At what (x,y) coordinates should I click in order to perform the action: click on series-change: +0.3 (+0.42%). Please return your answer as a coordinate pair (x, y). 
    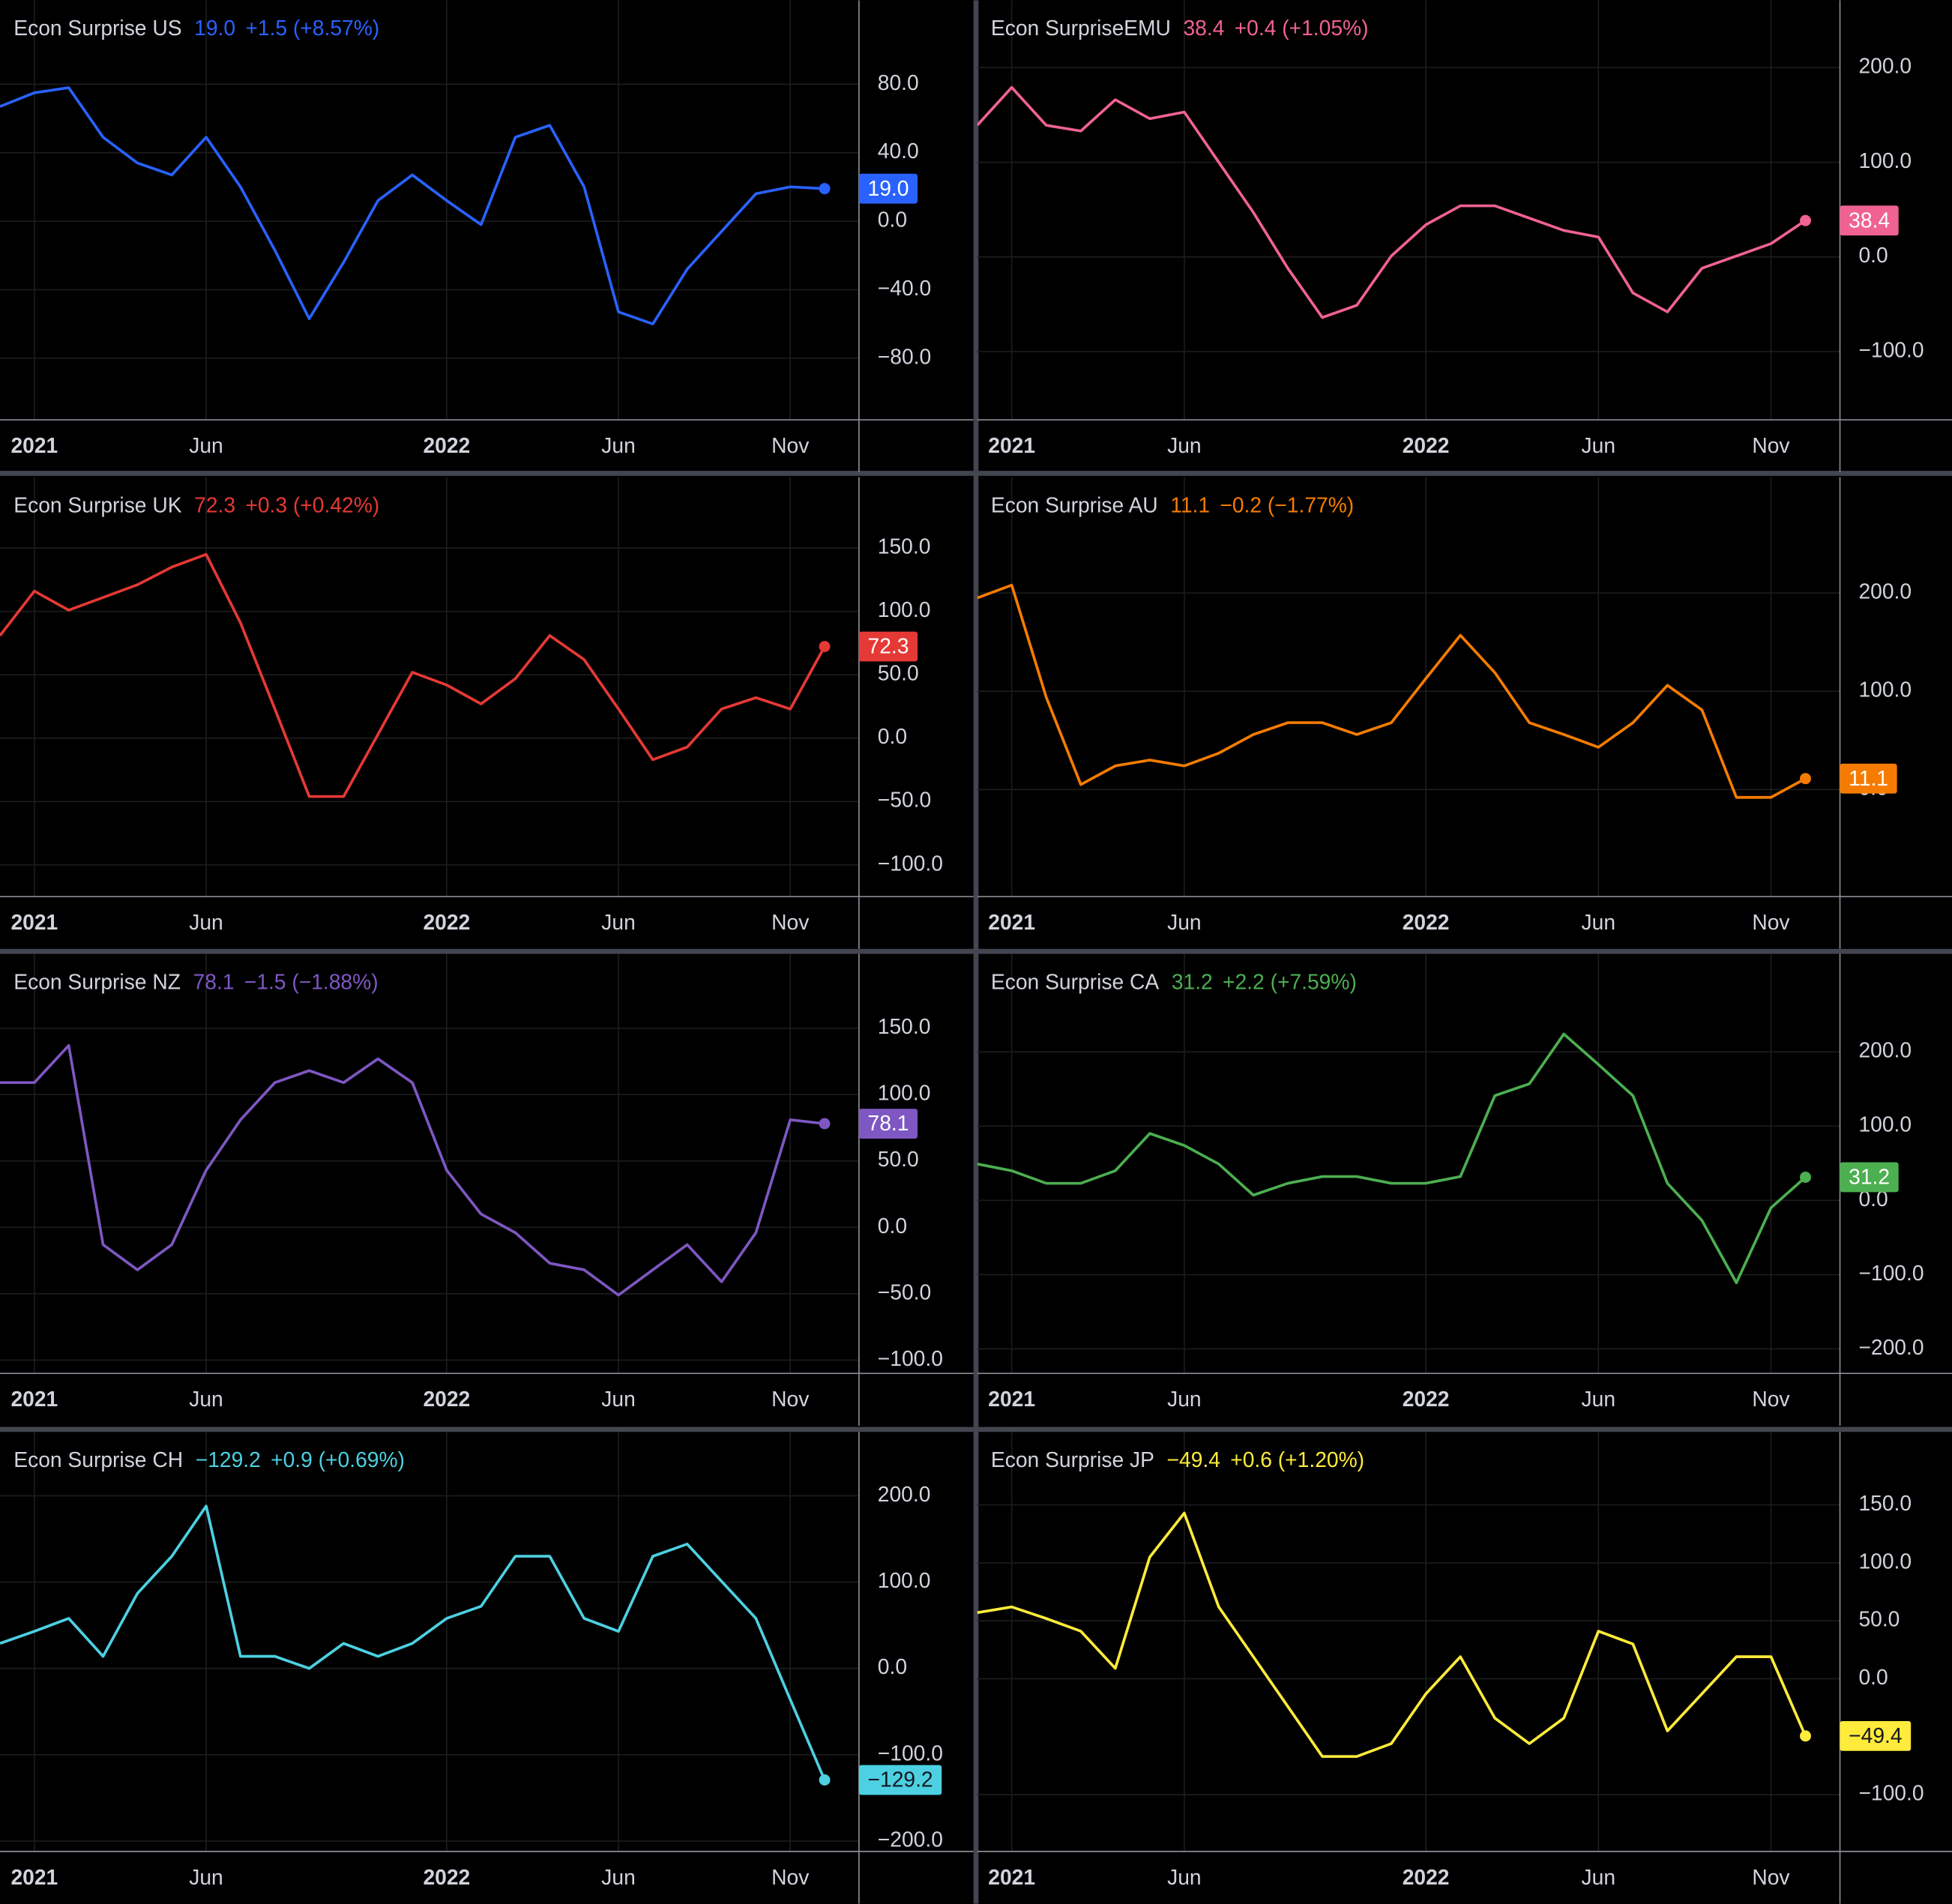
    Looking at the image, I should click on (312, 505).